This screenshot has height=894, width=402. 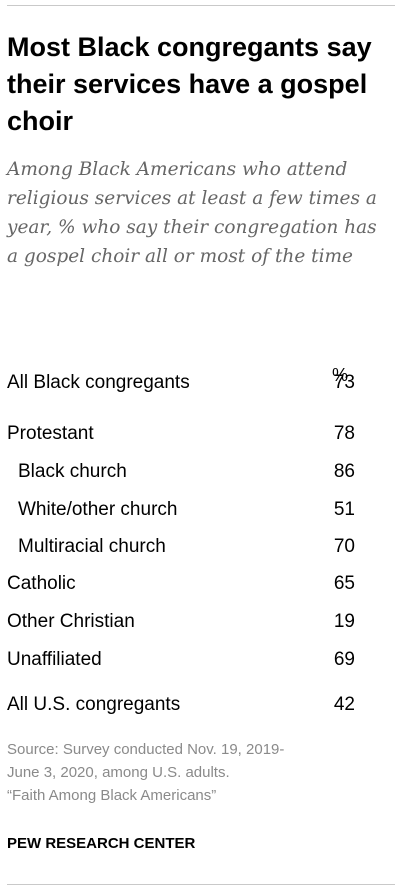 What do you see at coordinates (339, 375) in the screenshot?
I see `percent-column-header: %` at bounding box center [339, 375].